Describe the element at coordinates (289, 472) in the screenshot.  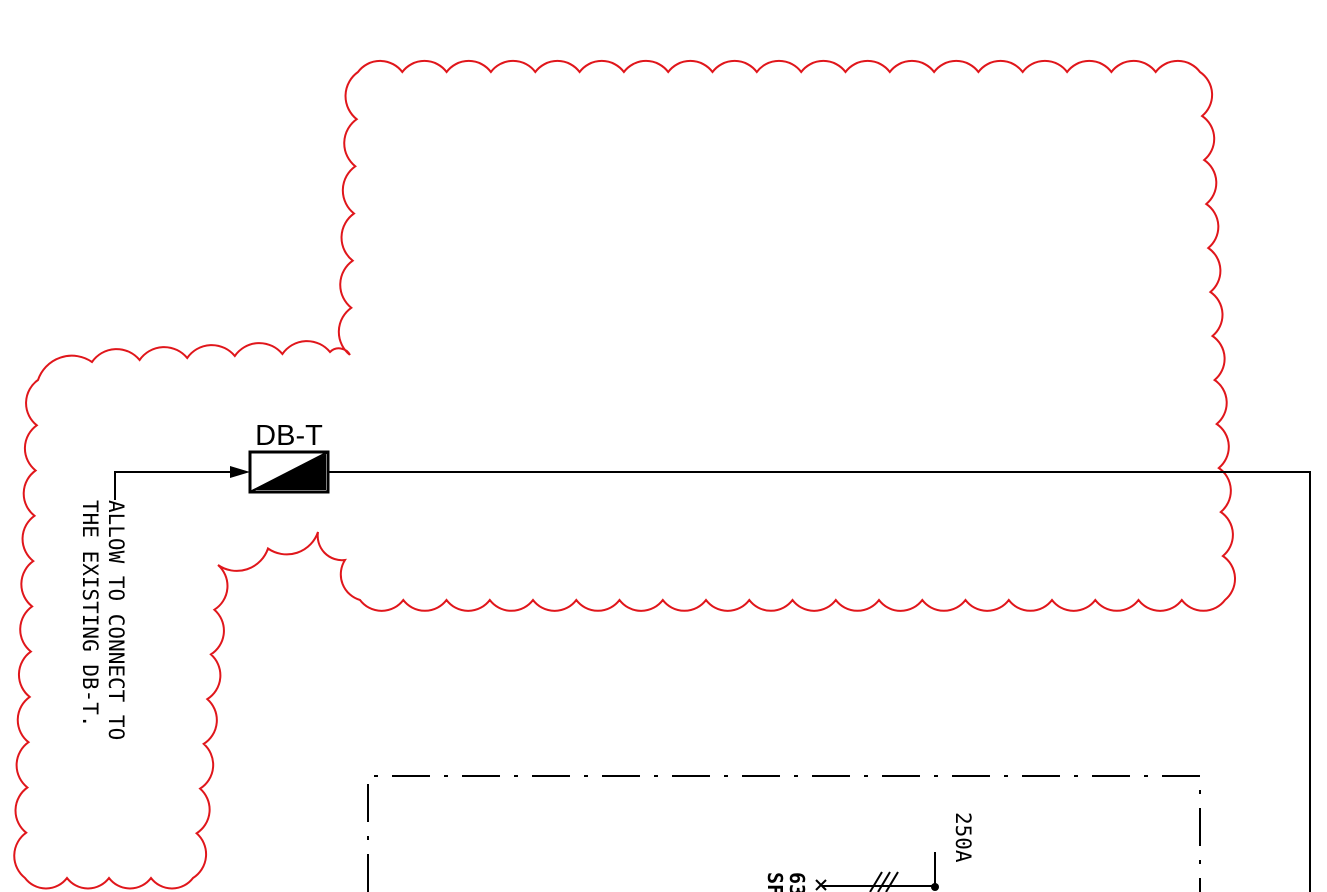
I see `db-symbol-icon` at that location.